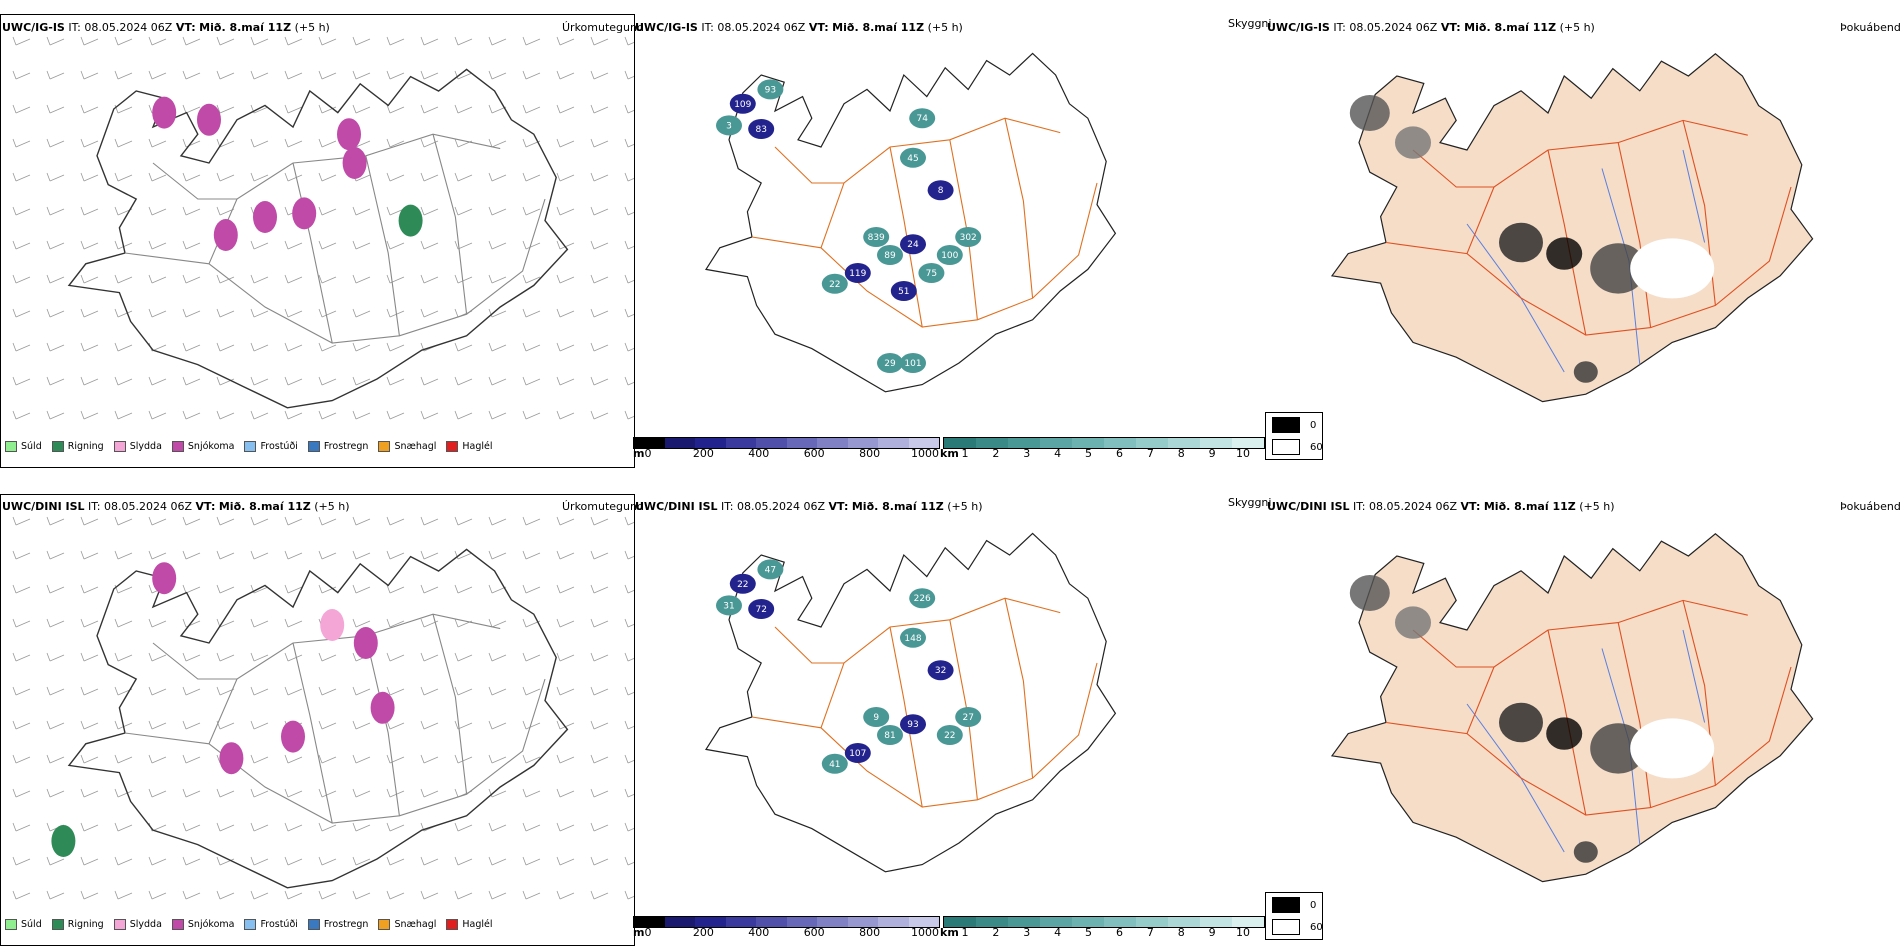 This screenshot has height=950, width=1900. What do you see at coordinates (335, 238) in the screenshot?
I see `road-network` at bounding box center [335, 238].